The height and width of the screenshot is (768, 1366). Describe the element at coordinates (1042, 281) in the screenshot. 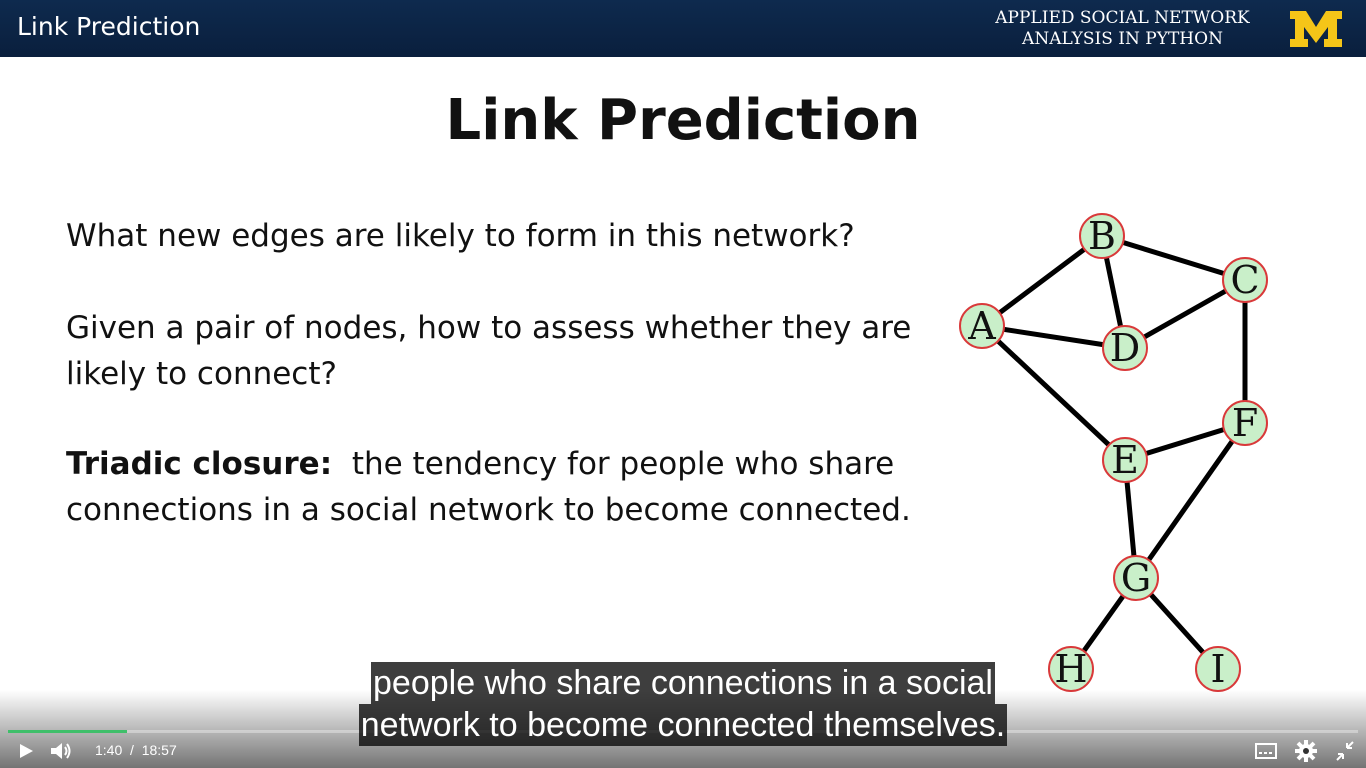

I see `edge-a-b` at that location.